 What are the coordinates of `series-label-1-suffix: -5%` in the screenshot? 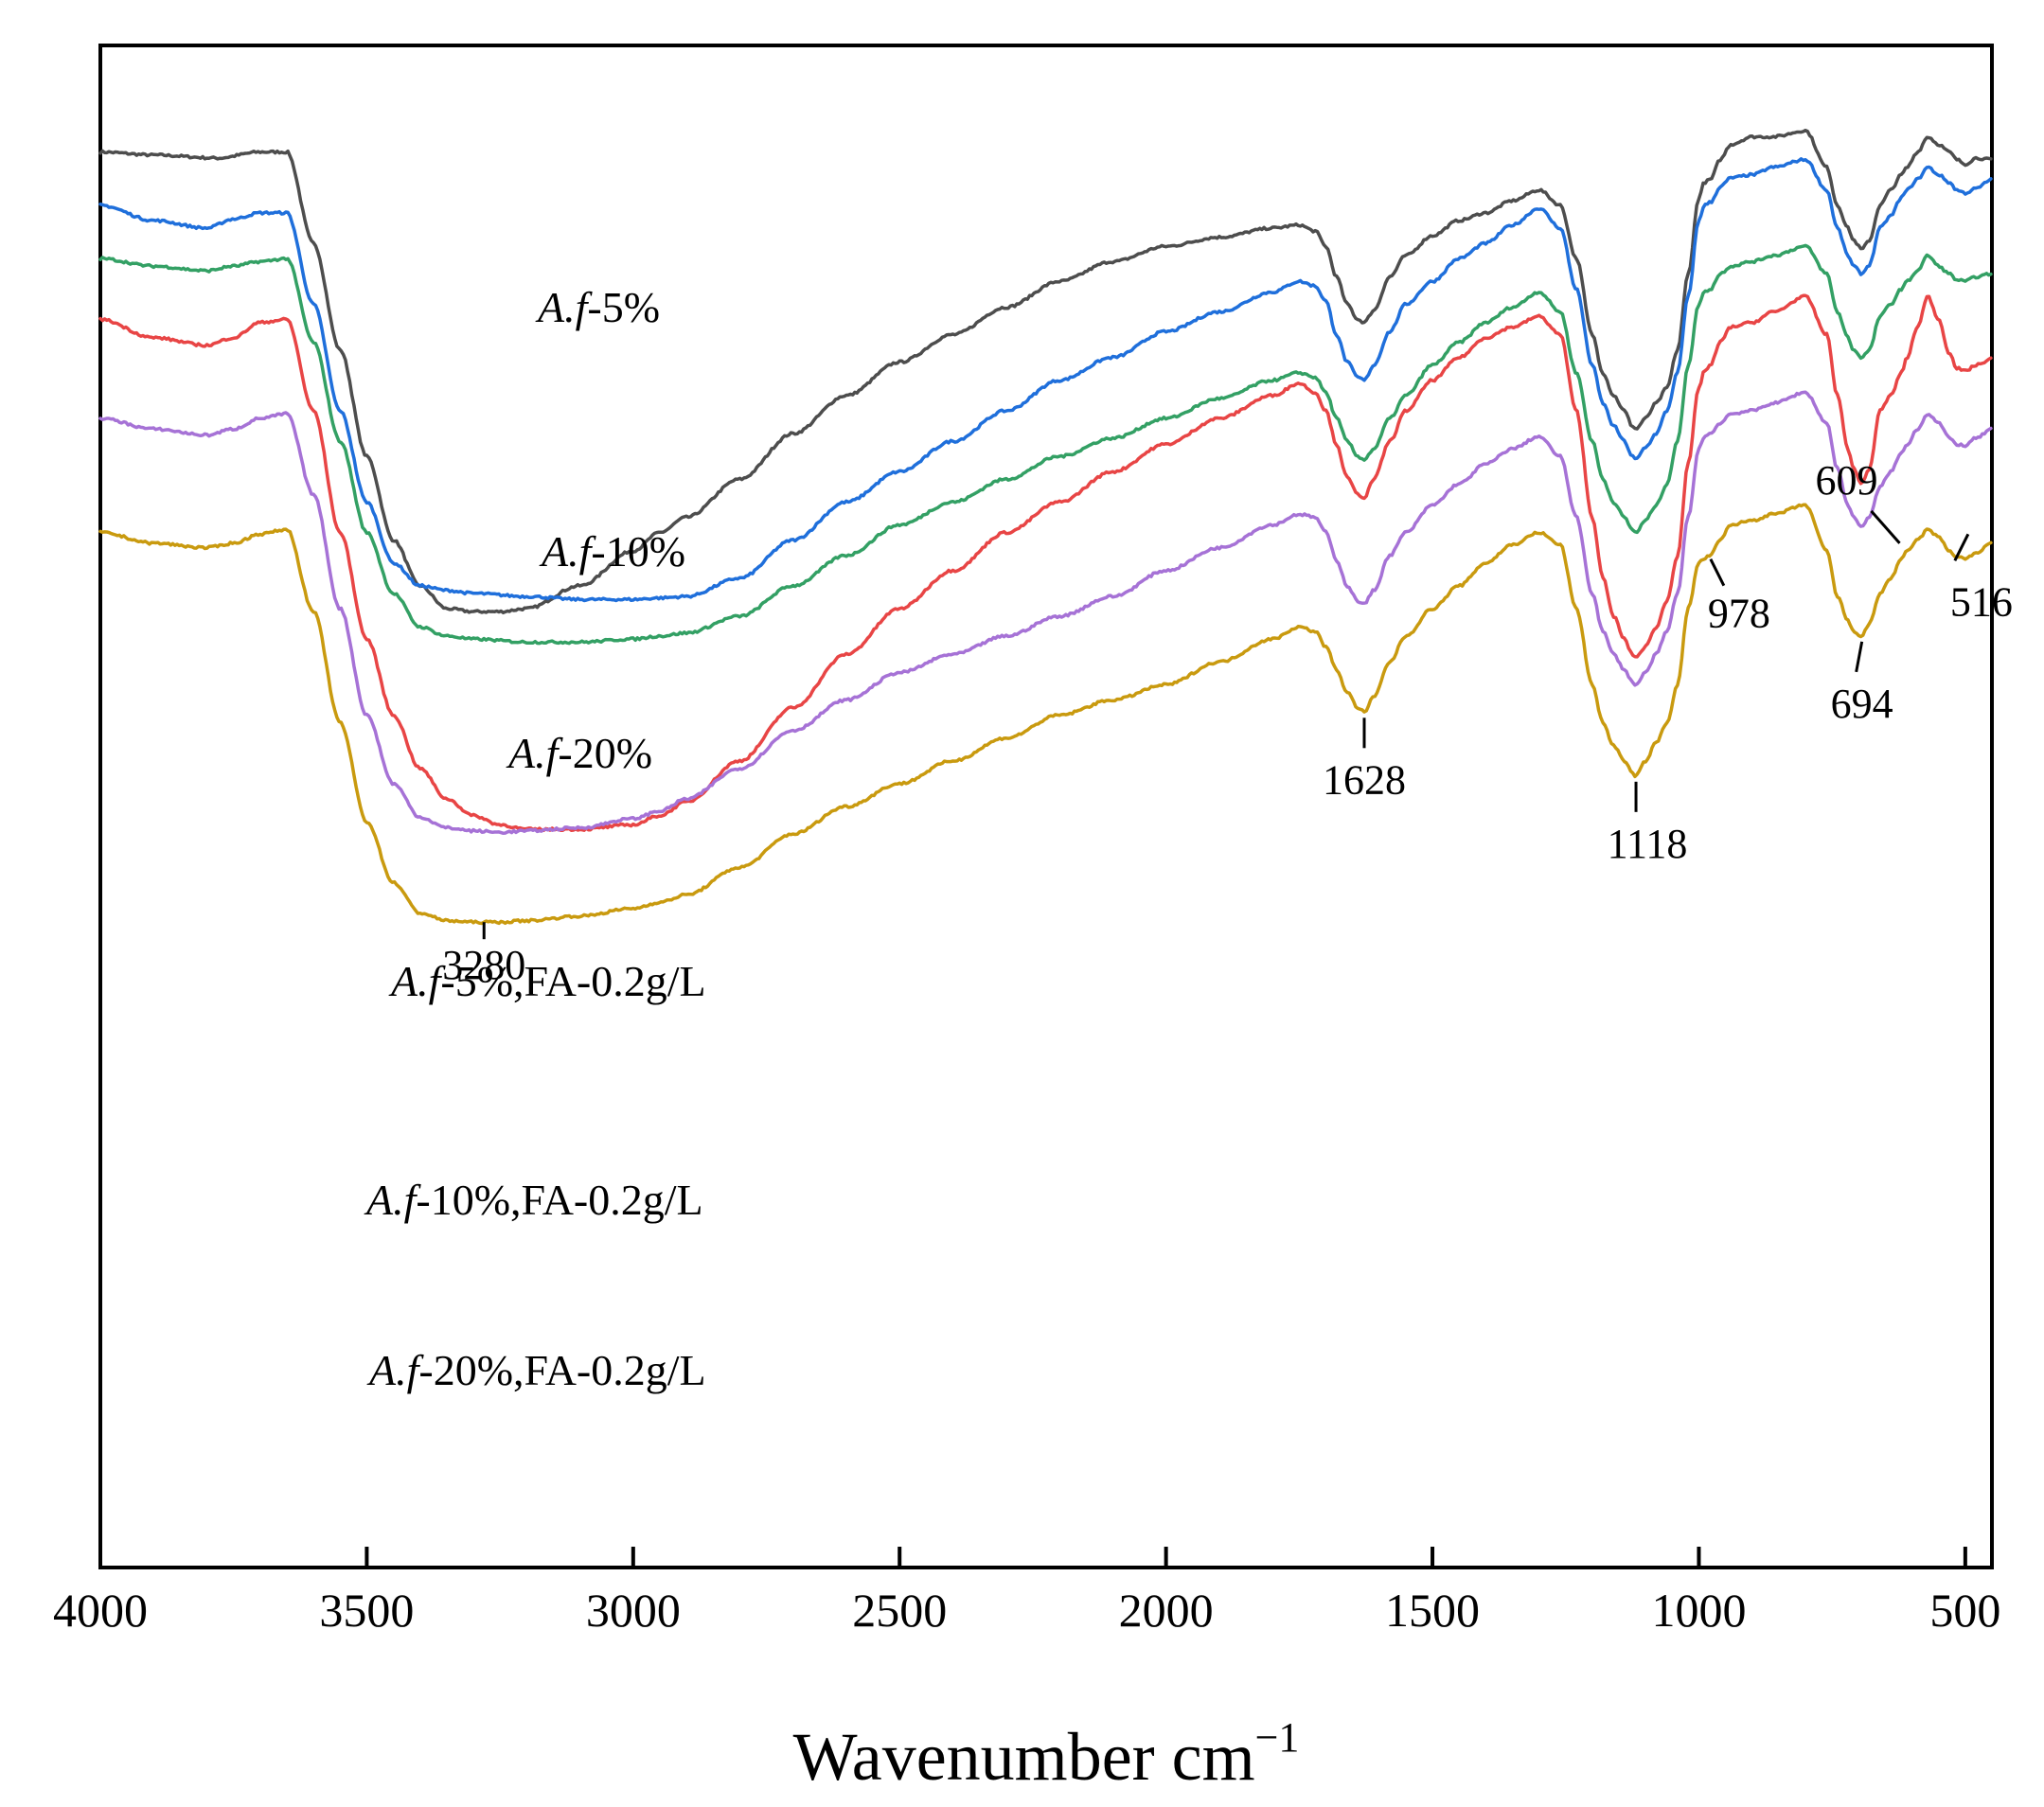 It's located at (623, 307).